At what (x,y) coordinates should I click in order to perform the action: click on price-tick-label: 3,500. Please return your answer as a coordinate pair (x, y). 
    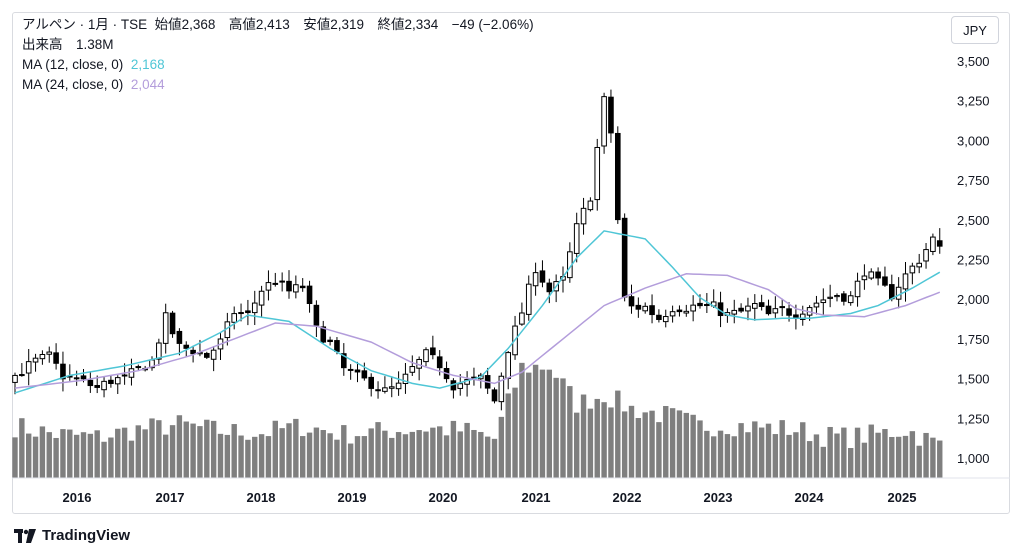
    Looking at the image, I should click on (973, 61).